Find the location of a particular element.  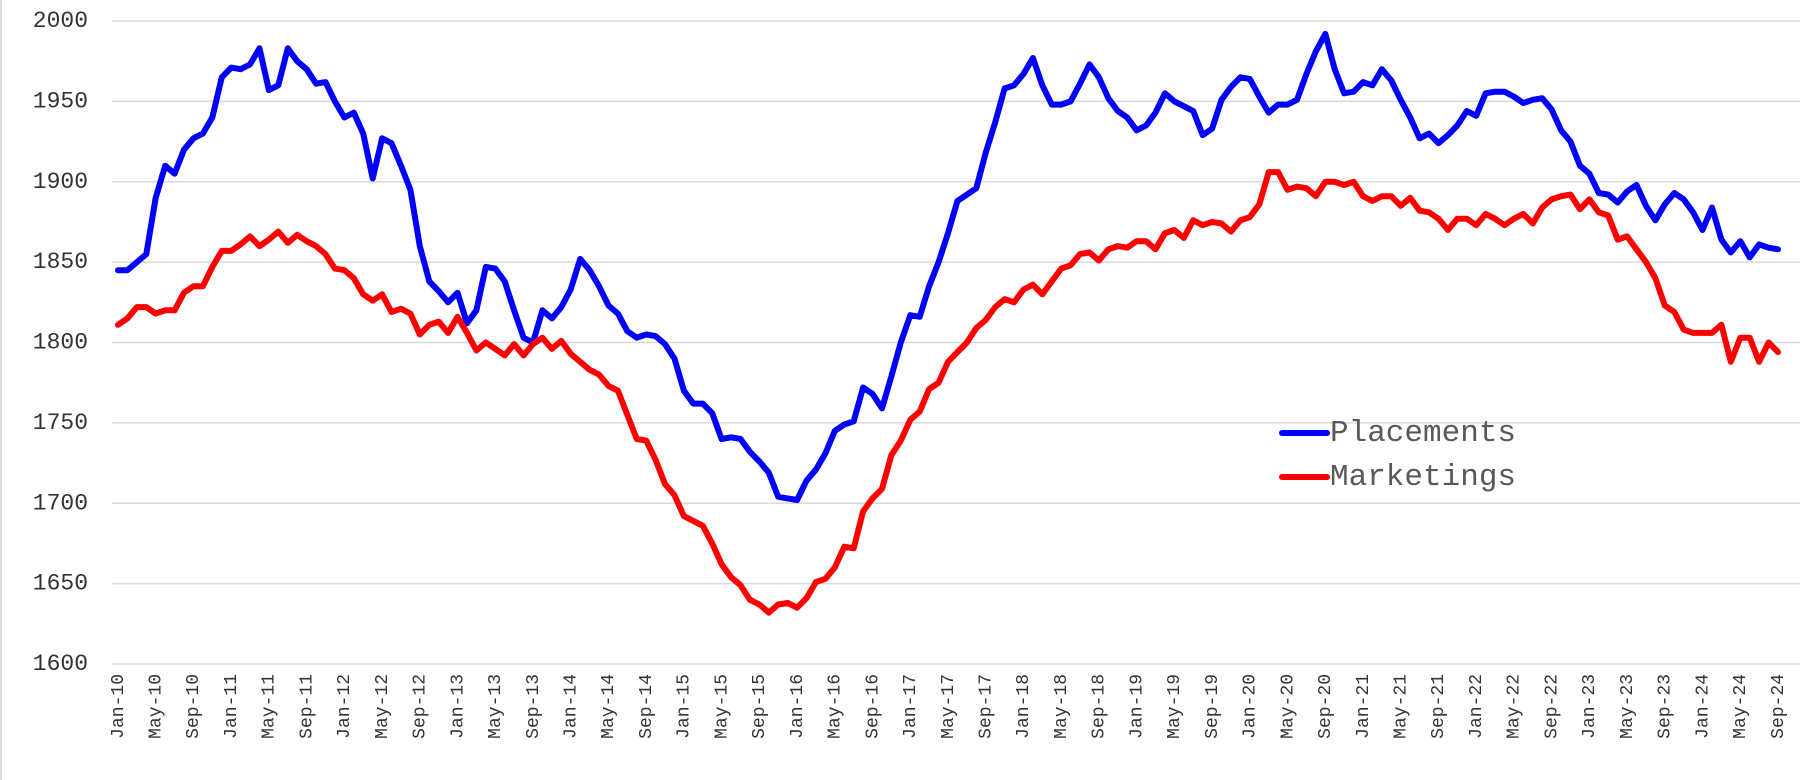

y-tick-label: 1900 is located at coordinates (60, 182).